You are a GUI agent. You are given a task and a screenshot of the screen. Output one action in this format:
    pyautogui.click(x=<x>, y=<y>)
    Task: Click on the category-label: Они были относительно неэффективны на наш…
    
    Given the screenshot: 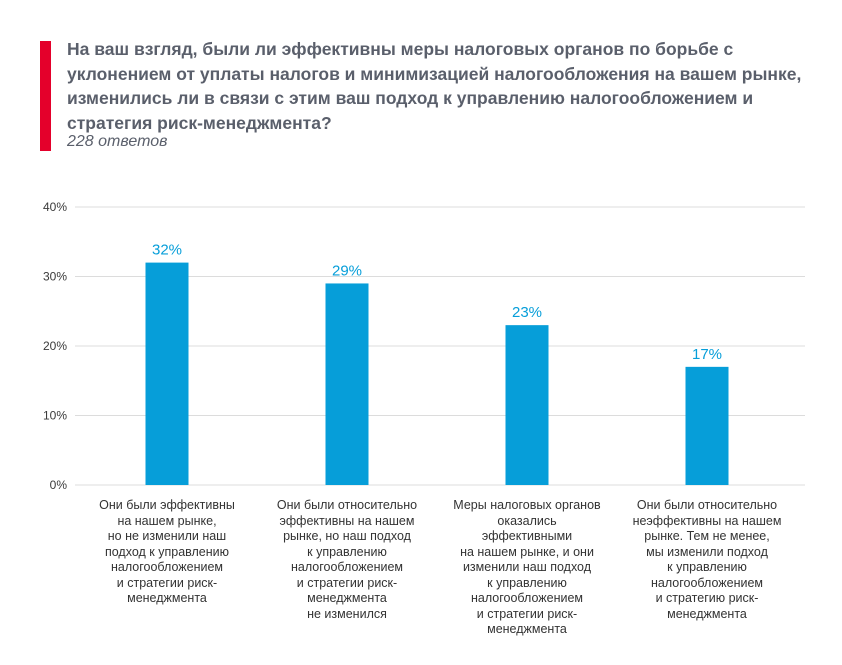 What is the action you would take?
    pyautogui.click(x=707, y=559)
    